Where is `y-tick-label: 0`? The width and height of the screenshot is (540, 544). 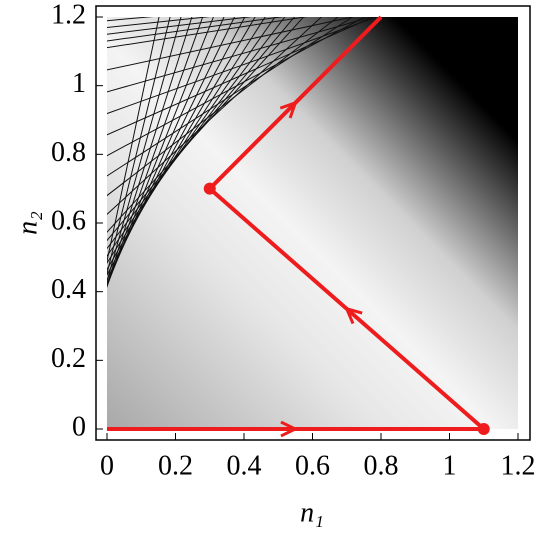 y-tick-label: 0 is located at coordinates (79, 426).